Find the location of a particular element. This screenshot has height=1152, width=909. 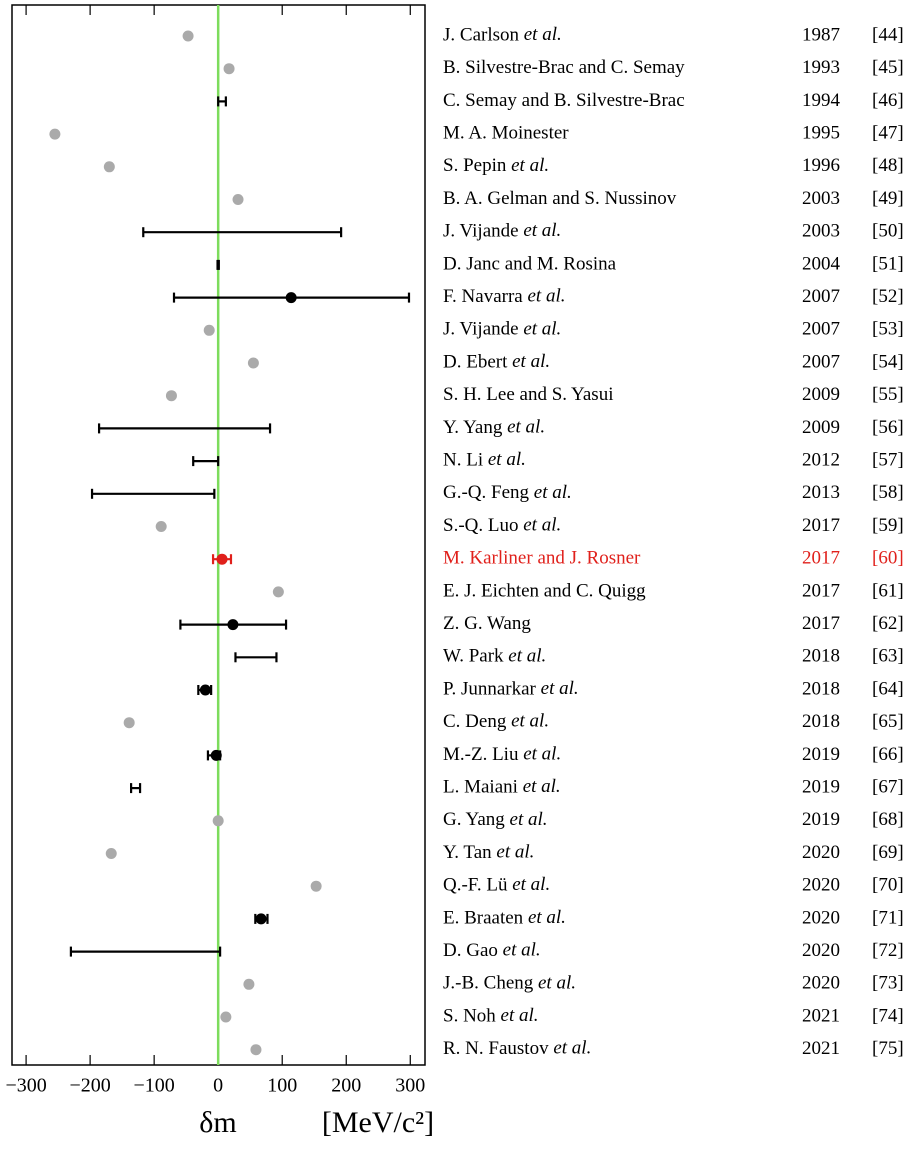

author-label: J. Carlson et al. is located at coordinates (502, 34).